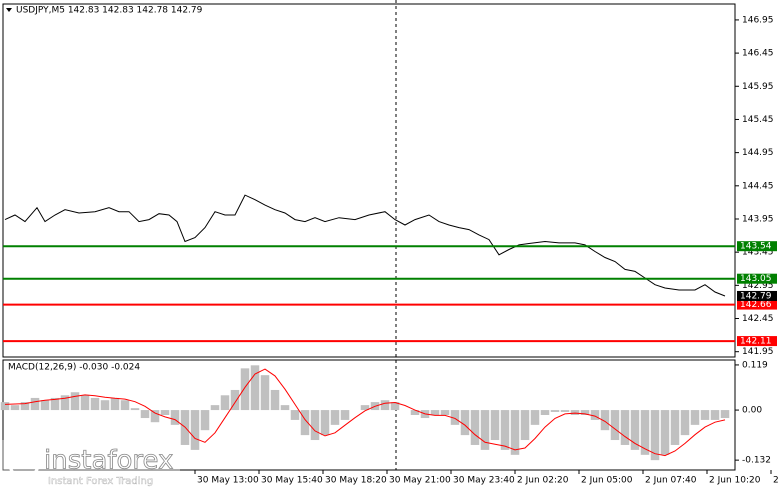  Describe the element at coordinates (758, 352) in the screenshot. I see `y-tick-label: 141.95` at that location.